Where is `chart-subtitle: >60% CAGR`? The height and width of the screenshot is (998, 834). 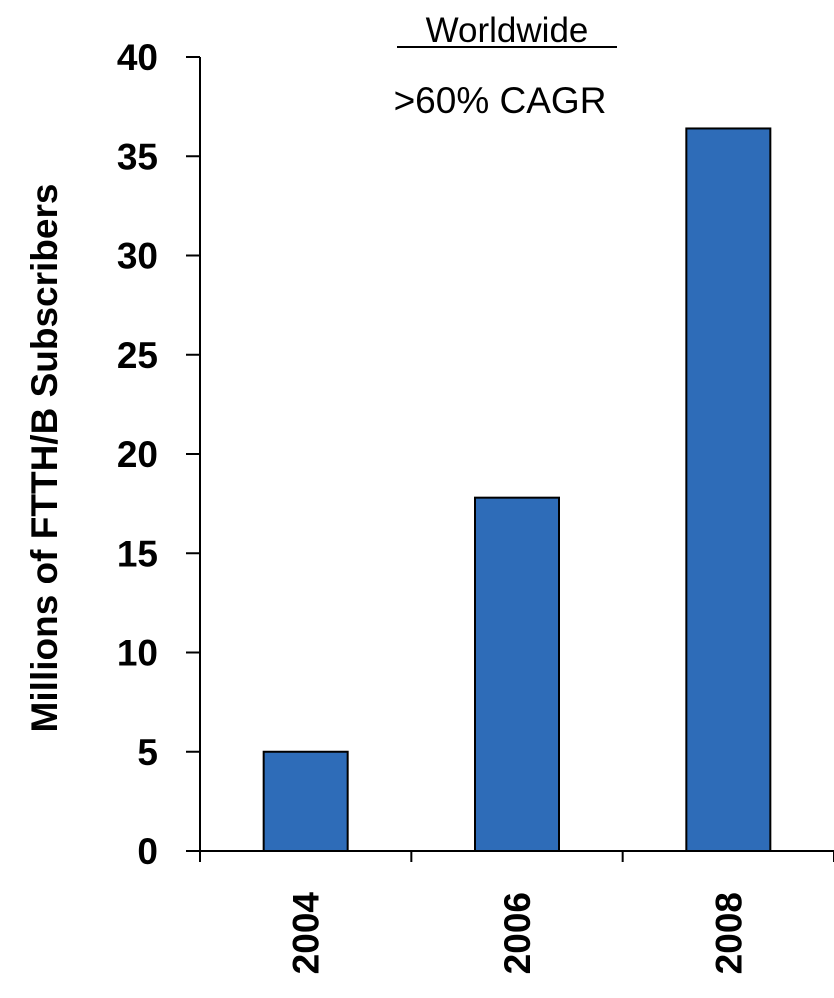
chart-subtitle: >60% CAGR is located at coordinates (500, 100).